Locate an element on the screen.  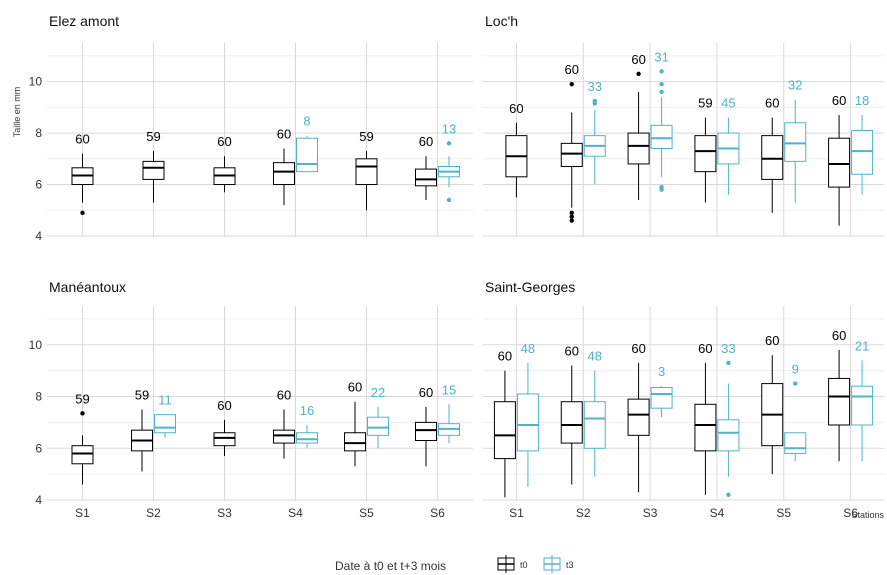
legend-key-t3 is located at coordinates (552, 564).